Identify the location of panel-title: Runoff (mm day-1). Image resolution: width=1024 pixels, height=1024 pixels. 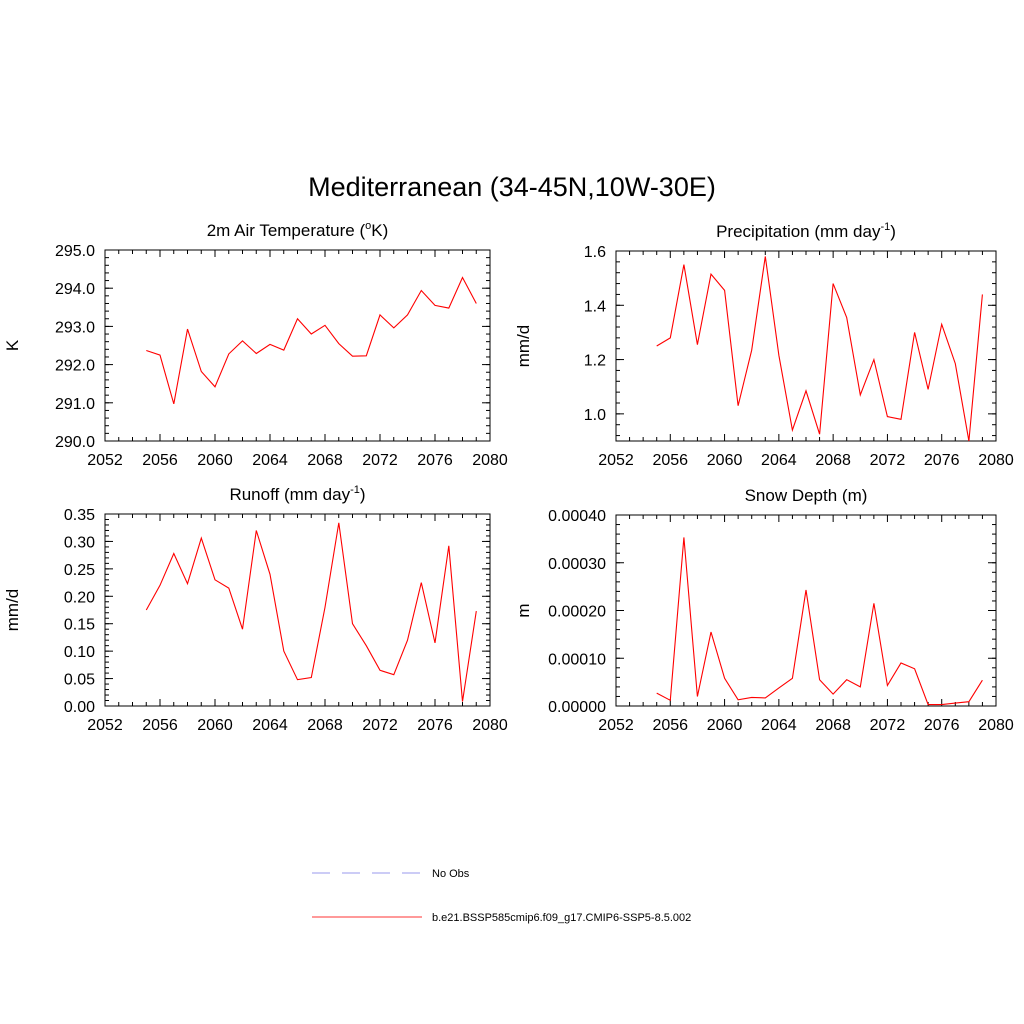
(297, 494).